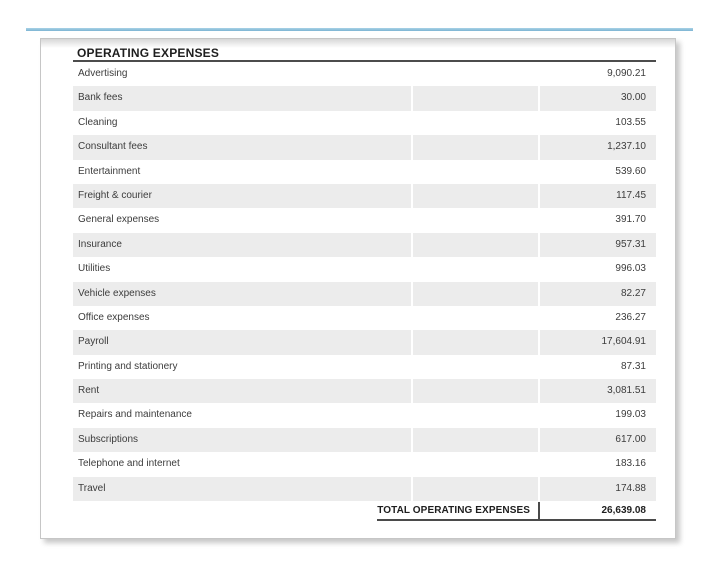 Image resolution: width=720 pixels, height=571 pixels. I want to click on expense-name: Travel, so click(242, 489).